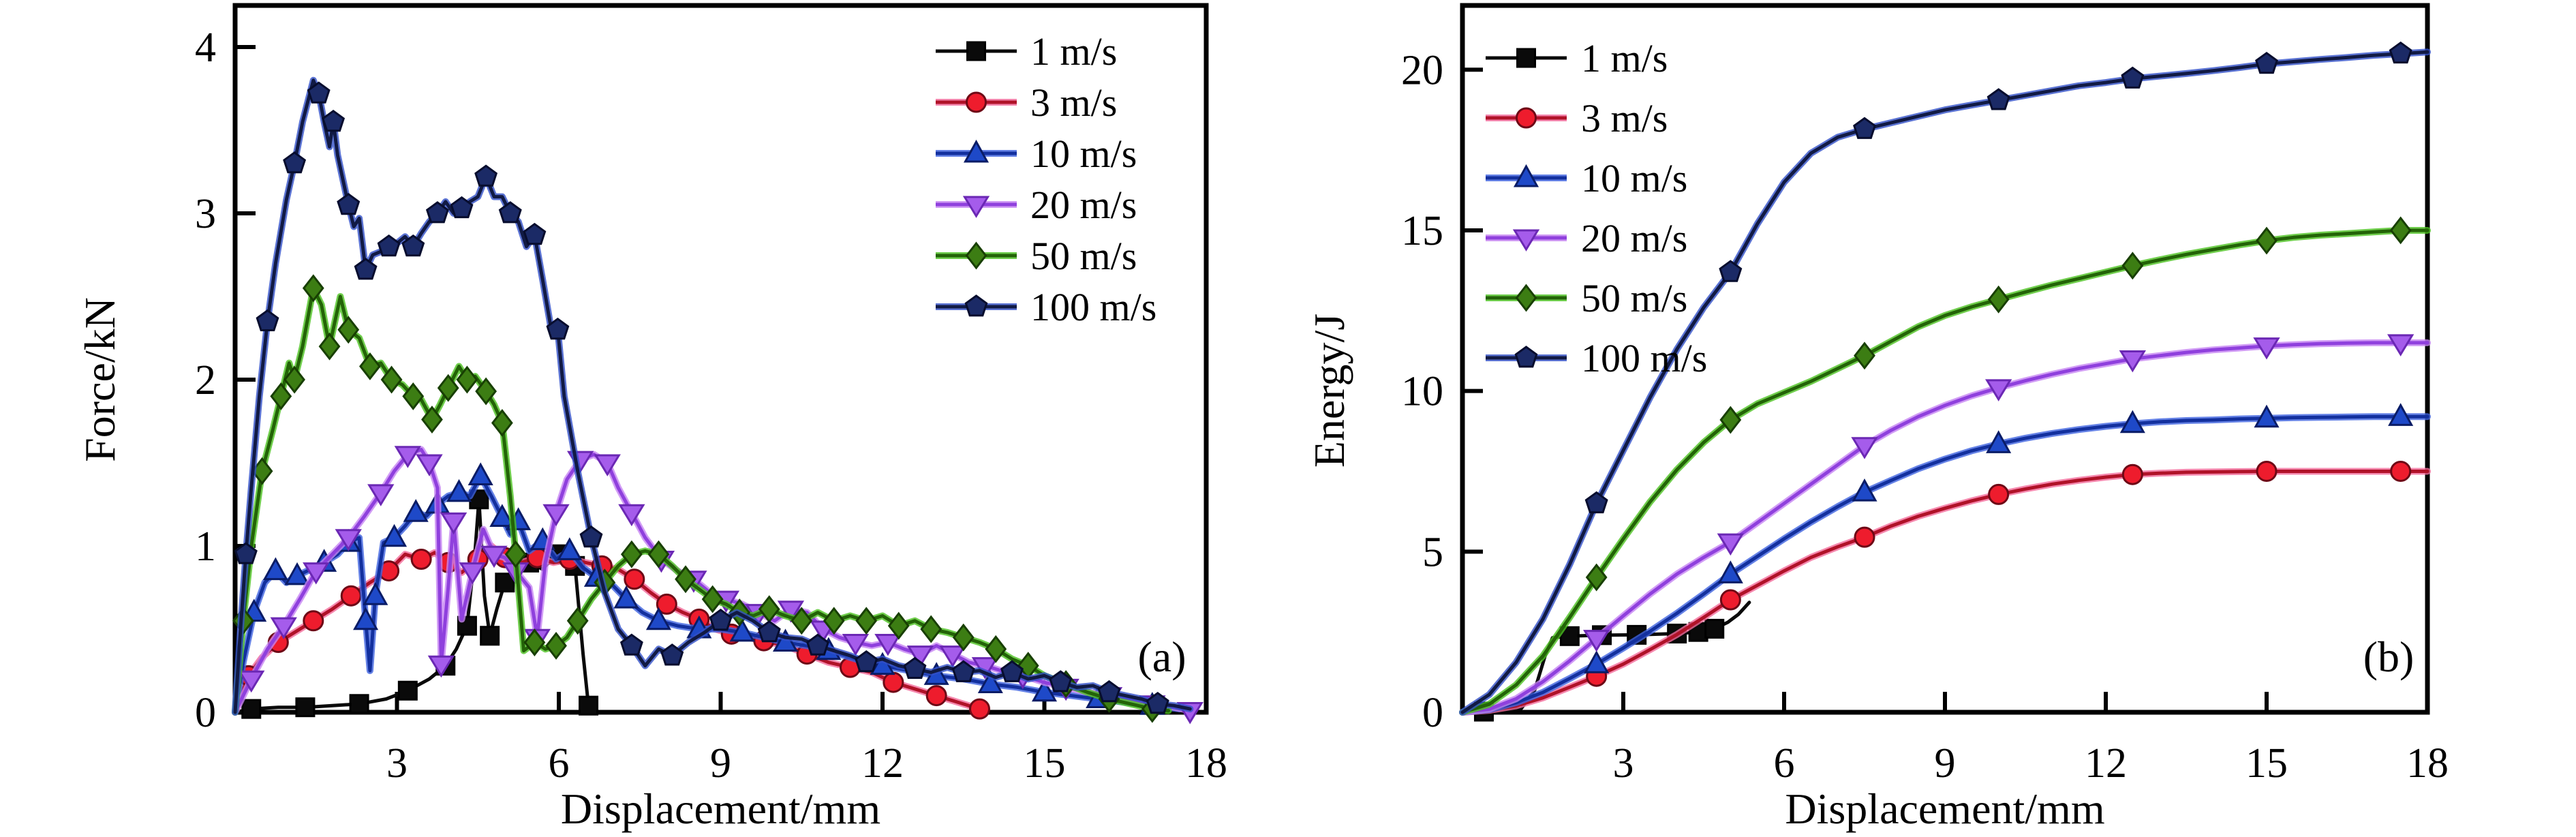  Describe the element at coordinates (1046, 307) in the screenshot. I see `legend-item-100ms: 100 m/s` at that location.